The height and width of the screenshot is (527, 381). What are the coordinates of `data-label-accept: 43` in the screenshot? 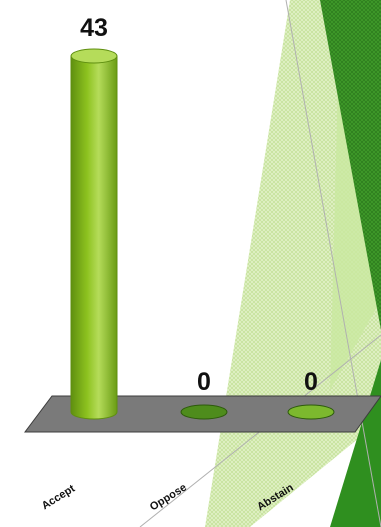 It's located at (94, 28).